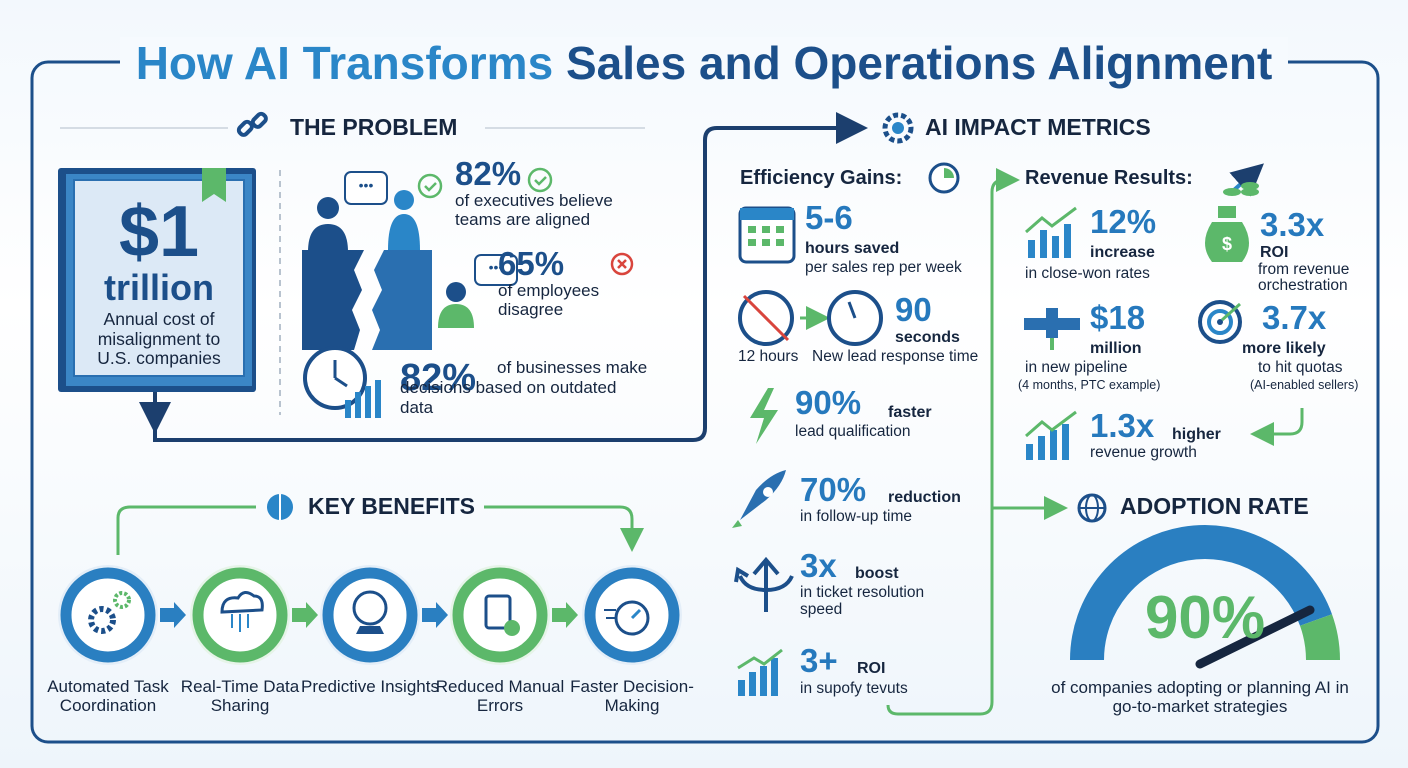 This screenshot has width=1408, height=768. What do you see at coordinates (534, 210) in the screenshot?
I see `stat-text: of executives believe teams are aligned` at bounding box center [534, 210].